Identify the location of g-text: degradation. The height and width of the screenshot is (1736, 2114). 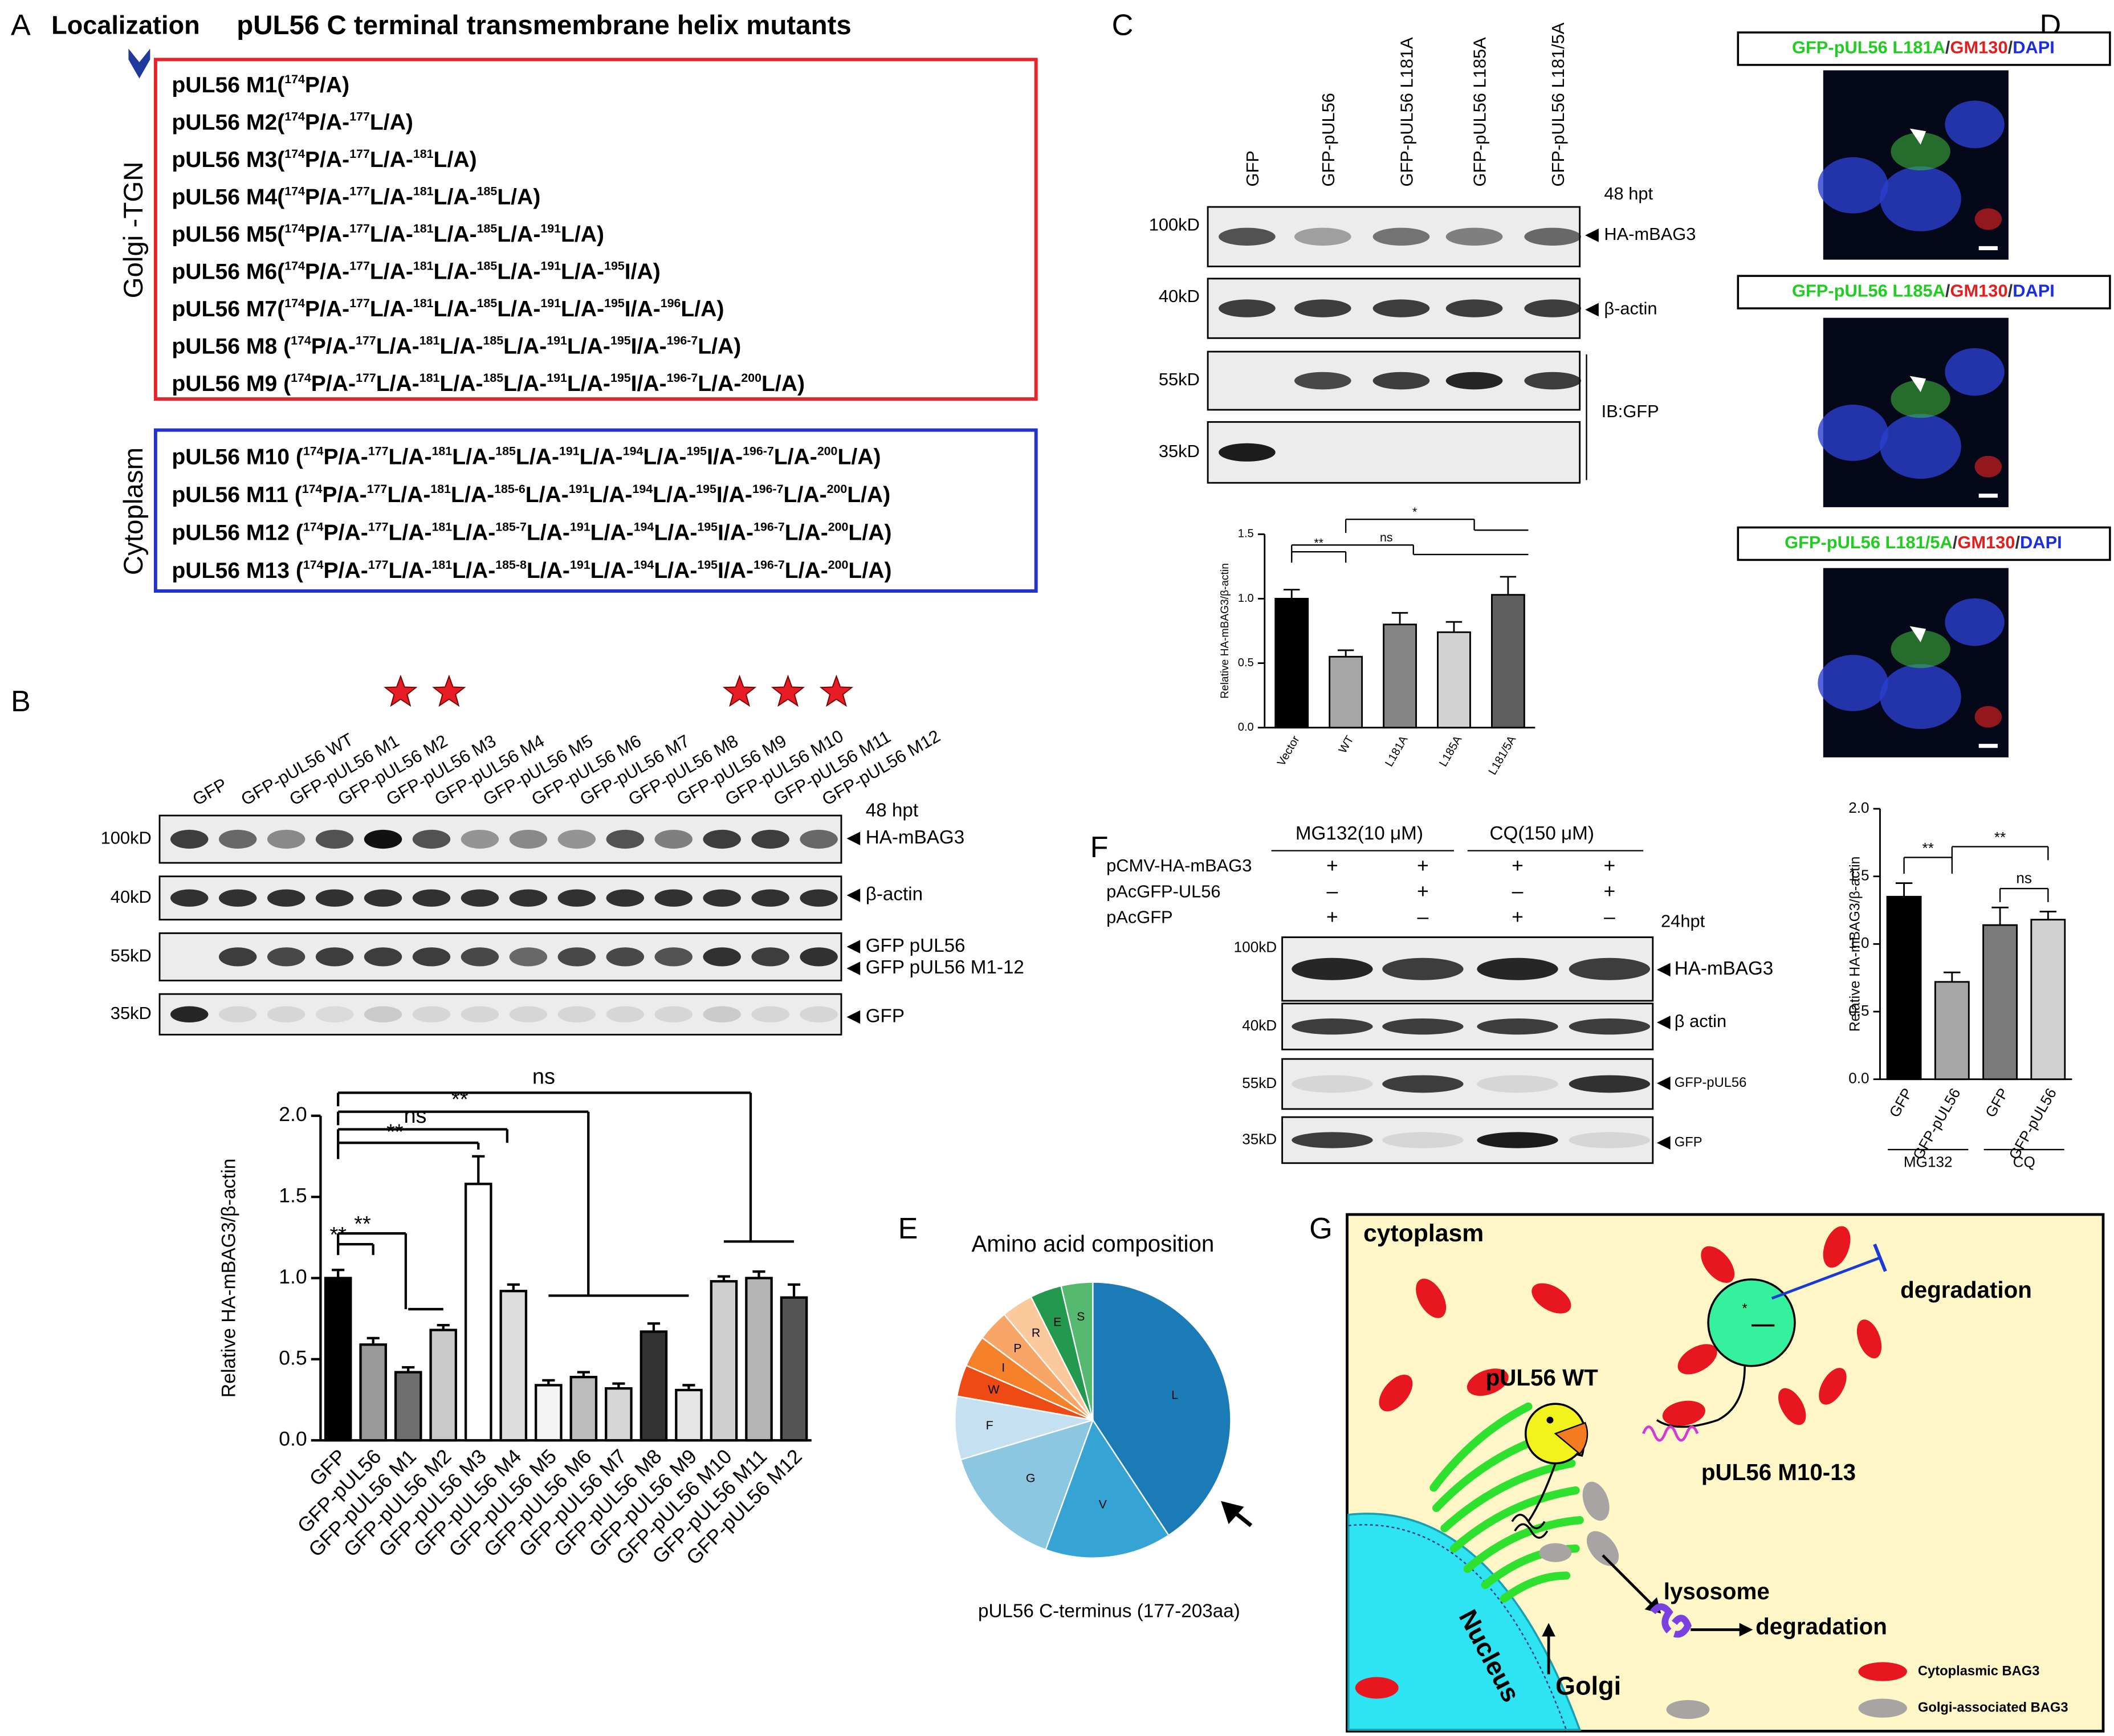
(1821, 1627).